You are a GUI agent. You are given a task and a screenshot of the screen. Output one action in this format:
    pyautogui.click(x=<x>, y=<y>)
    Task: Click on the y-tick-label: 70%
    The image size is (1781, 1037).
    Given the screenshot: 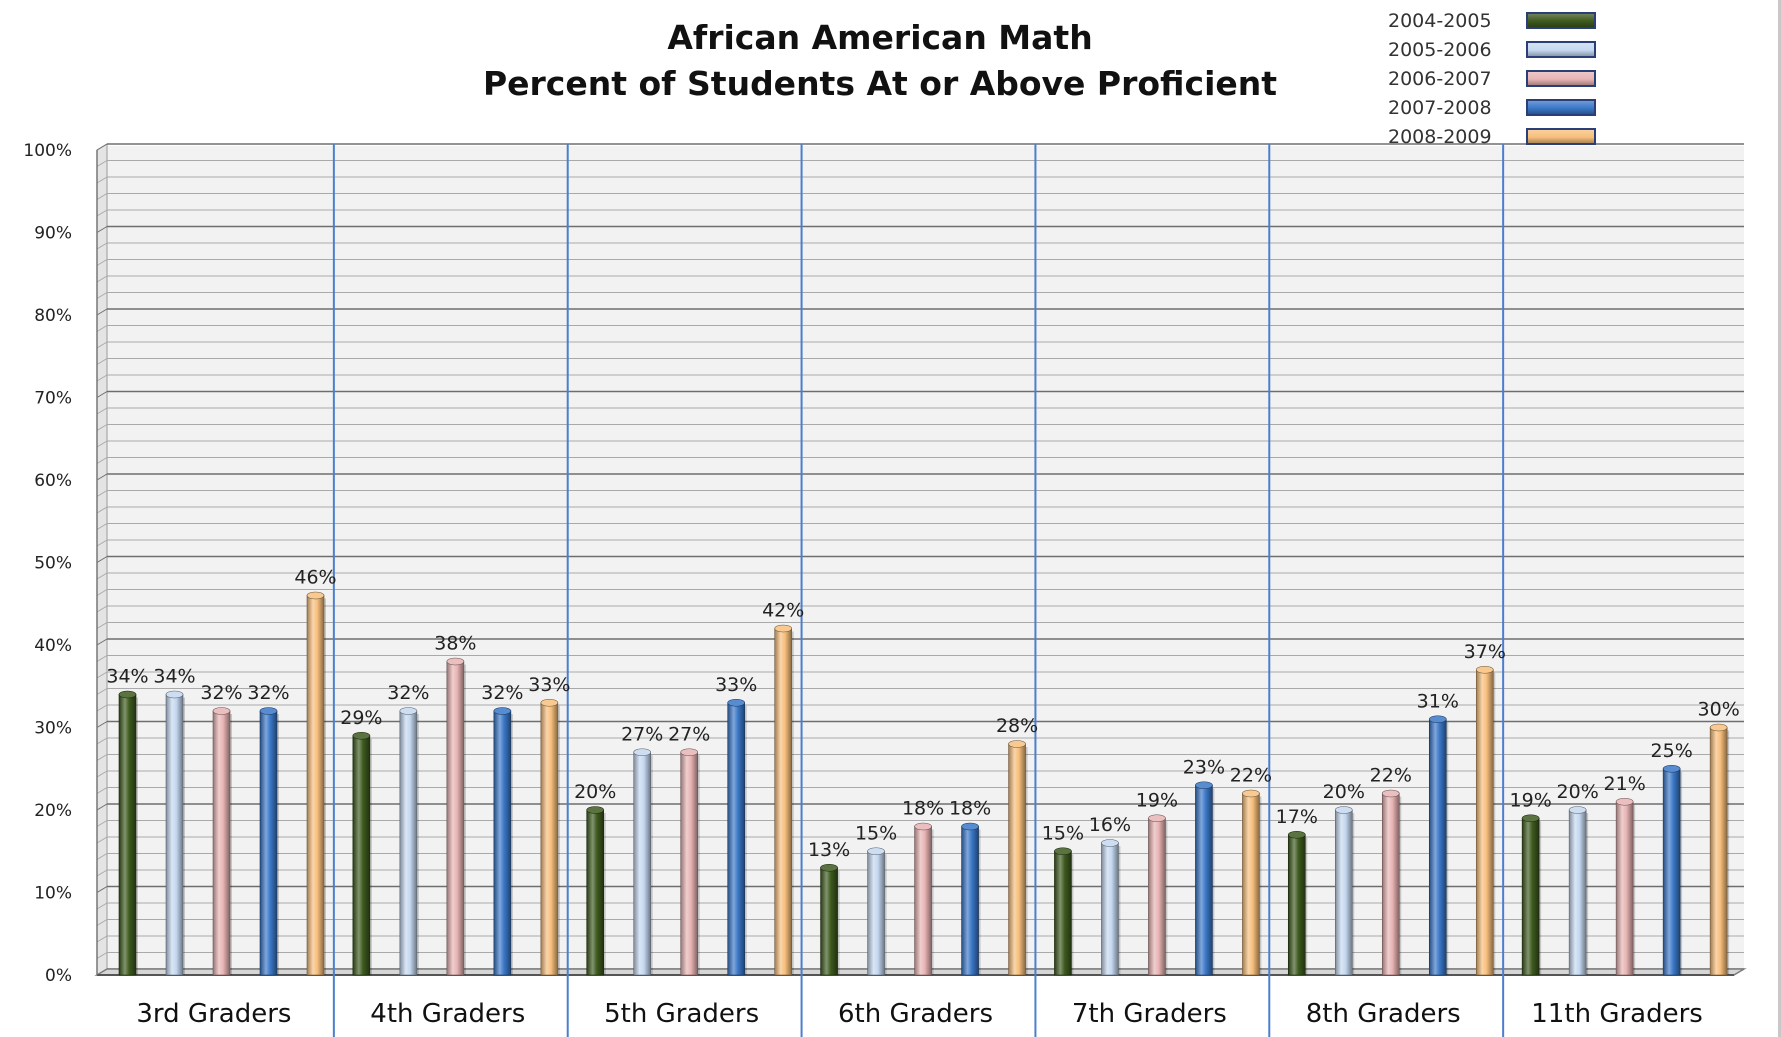 What is the action you would take?
    pyautogui.click(x=53, y=399)
    